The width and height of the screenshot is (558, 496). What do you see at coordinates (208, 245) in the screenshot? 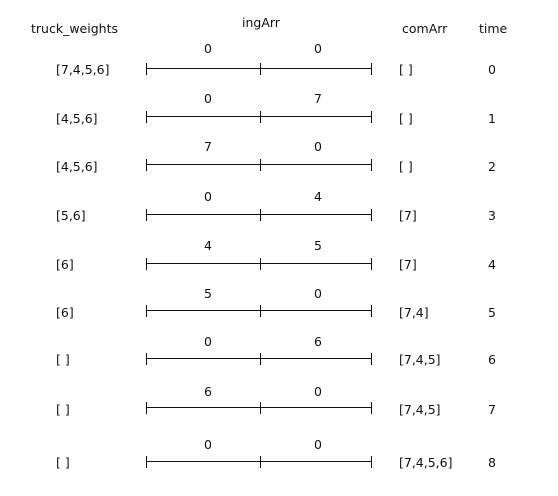
I see `ingarr-slot-1: 4` at bounding box center [208, 245].